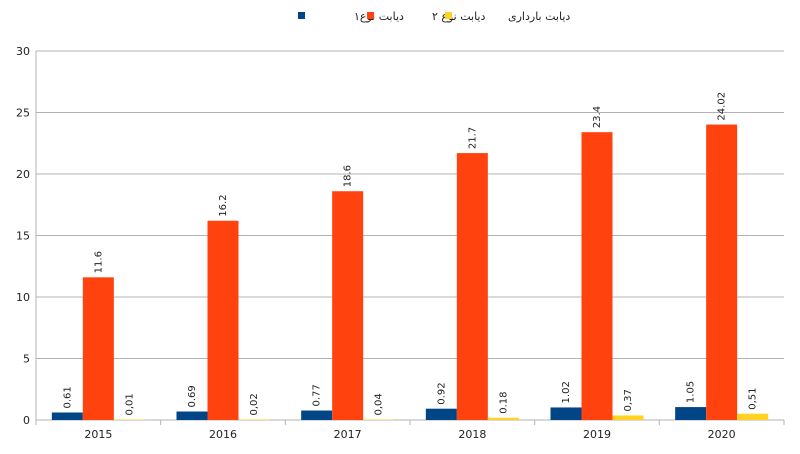 This screenshot has width=800, height=454. What do you see at coordinates (597, 117) in the screenshot?
I see `data-label: 23.4` at bounding box center [597, 117].